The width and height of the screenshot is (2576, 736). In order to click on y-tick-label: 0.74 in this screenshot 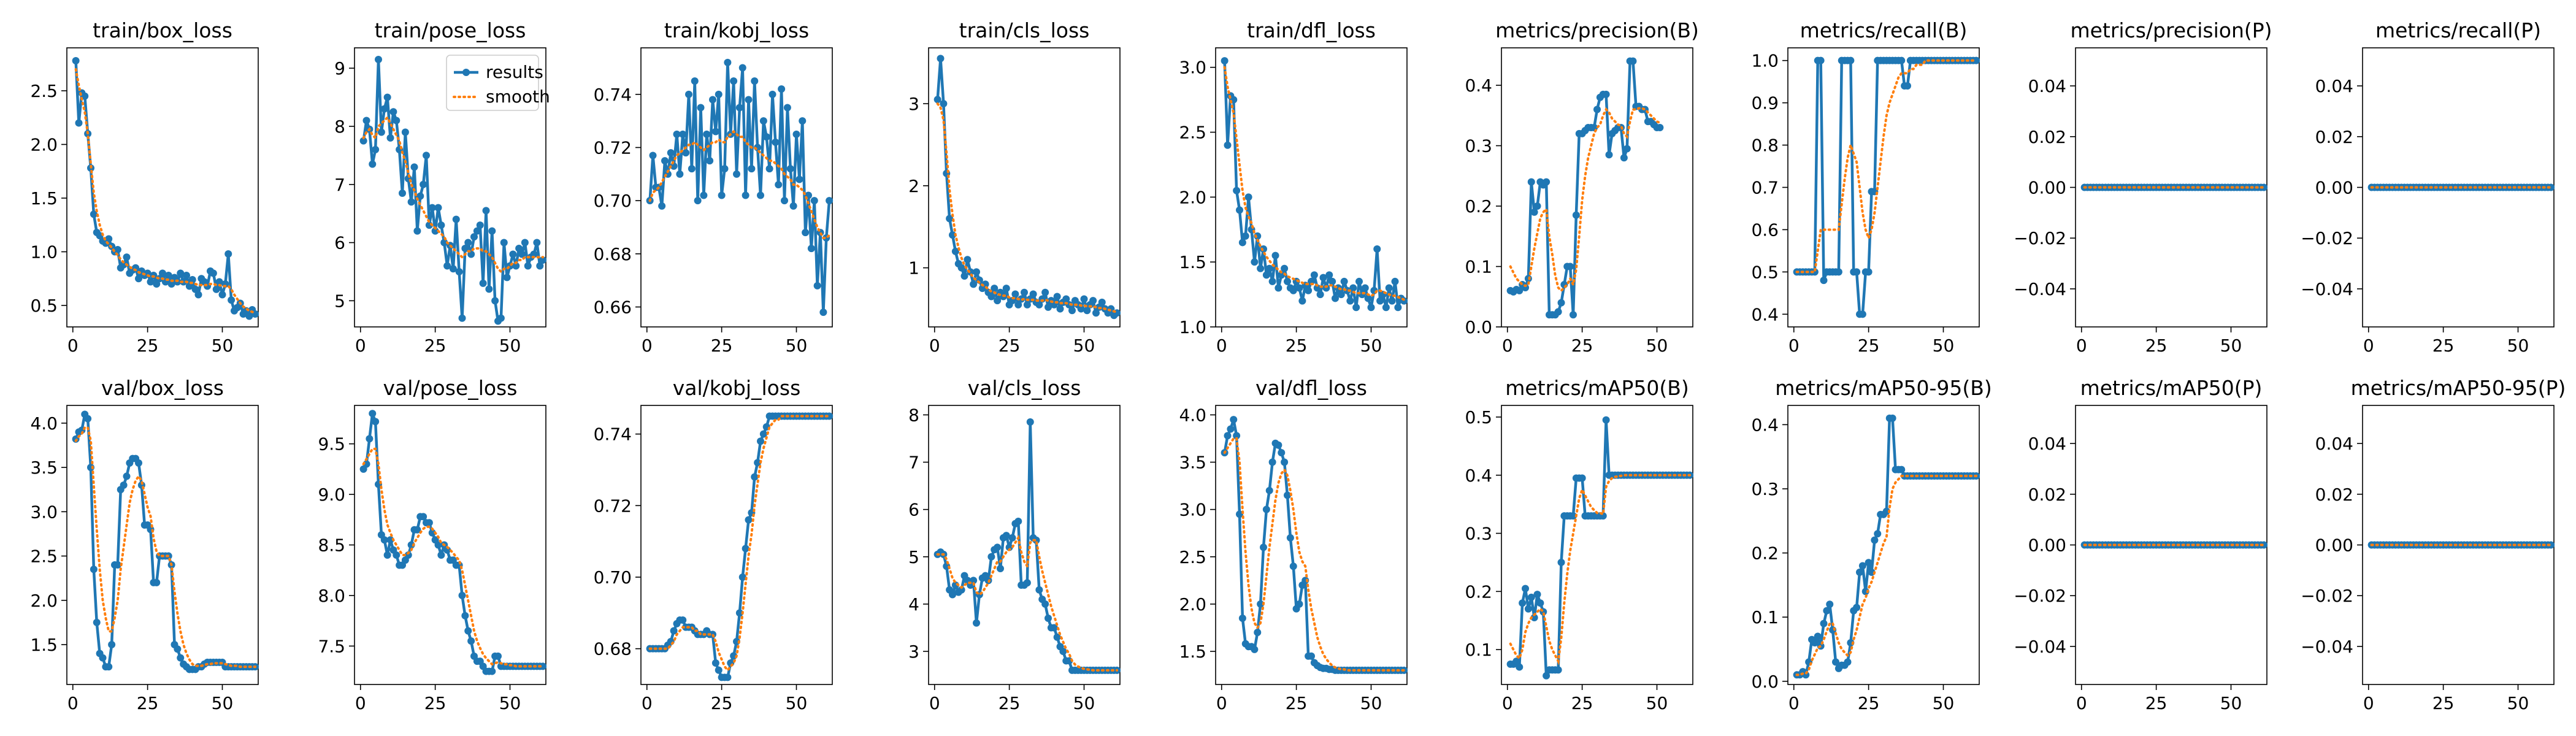, I will do `click(613, 95)`.